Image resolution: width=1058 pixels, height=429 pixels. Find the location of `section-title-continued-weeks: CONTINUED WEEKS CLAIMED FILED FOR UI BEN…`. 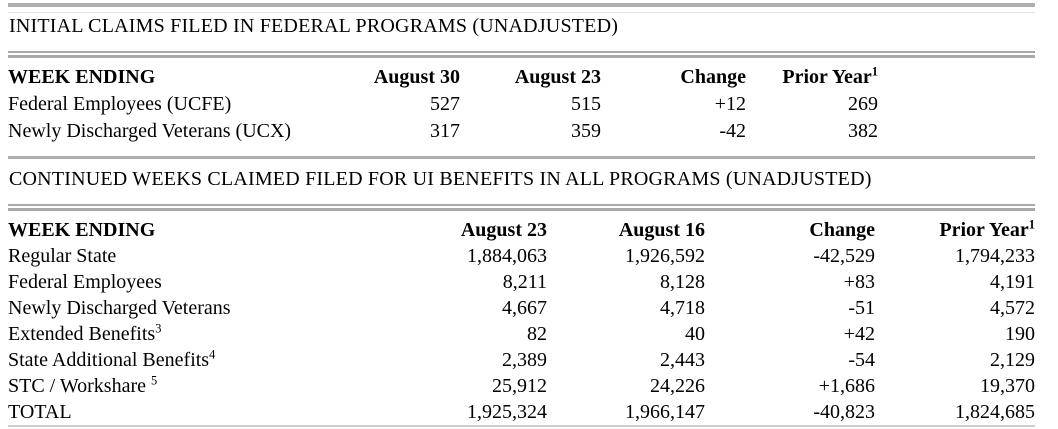

section-title-continued-weeks: CONTINUED WEEKS CLAIMED FILED FOR UI BEN… is located at coordinates (440, 179).